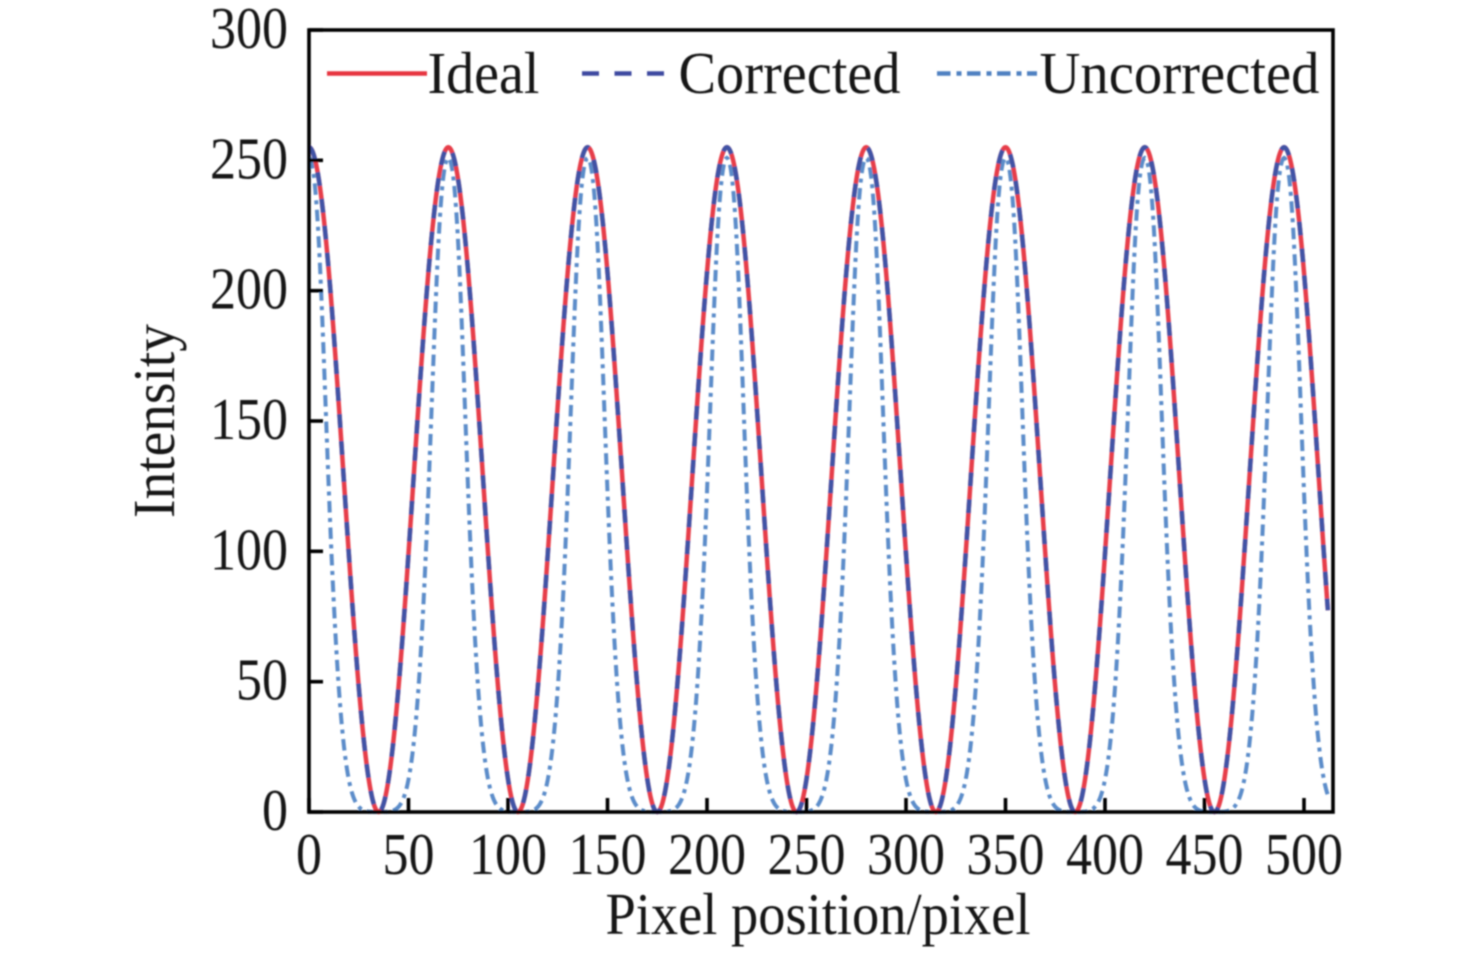 This screenshot has height=958, width=1476. Describe the element at coordinates (154, 421) in the screenshot. I see `svg-text: Intensity` at that location.